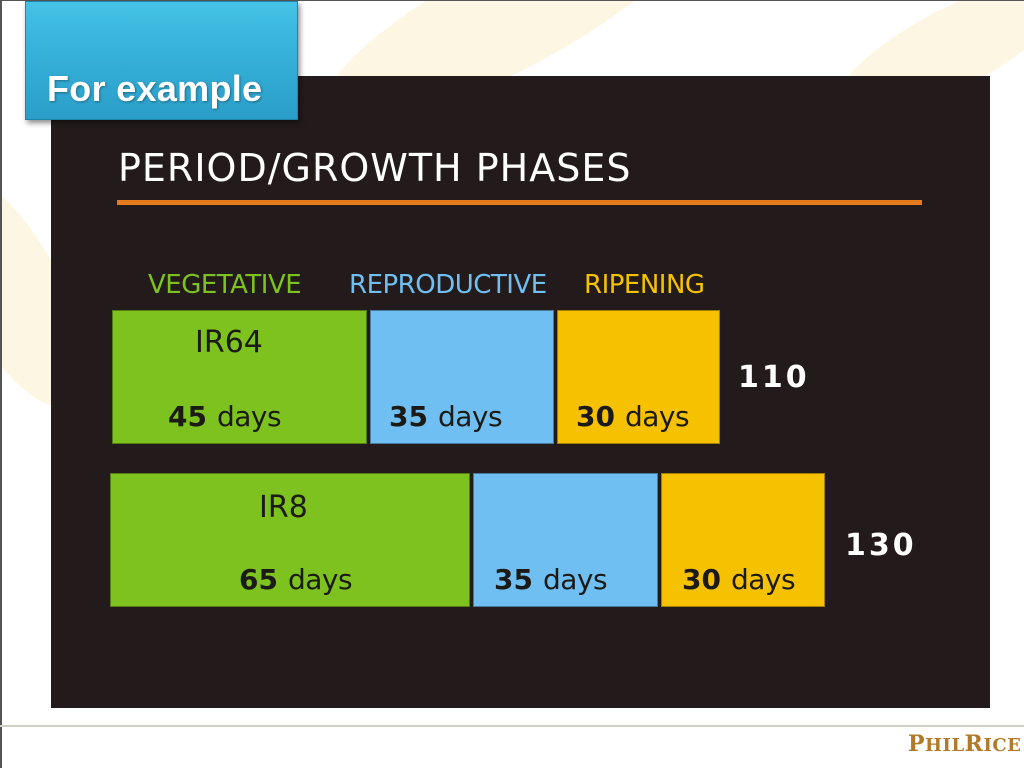 This screenshot has width=1024, height=768. I want to click on title-underline, so click(519, 202).